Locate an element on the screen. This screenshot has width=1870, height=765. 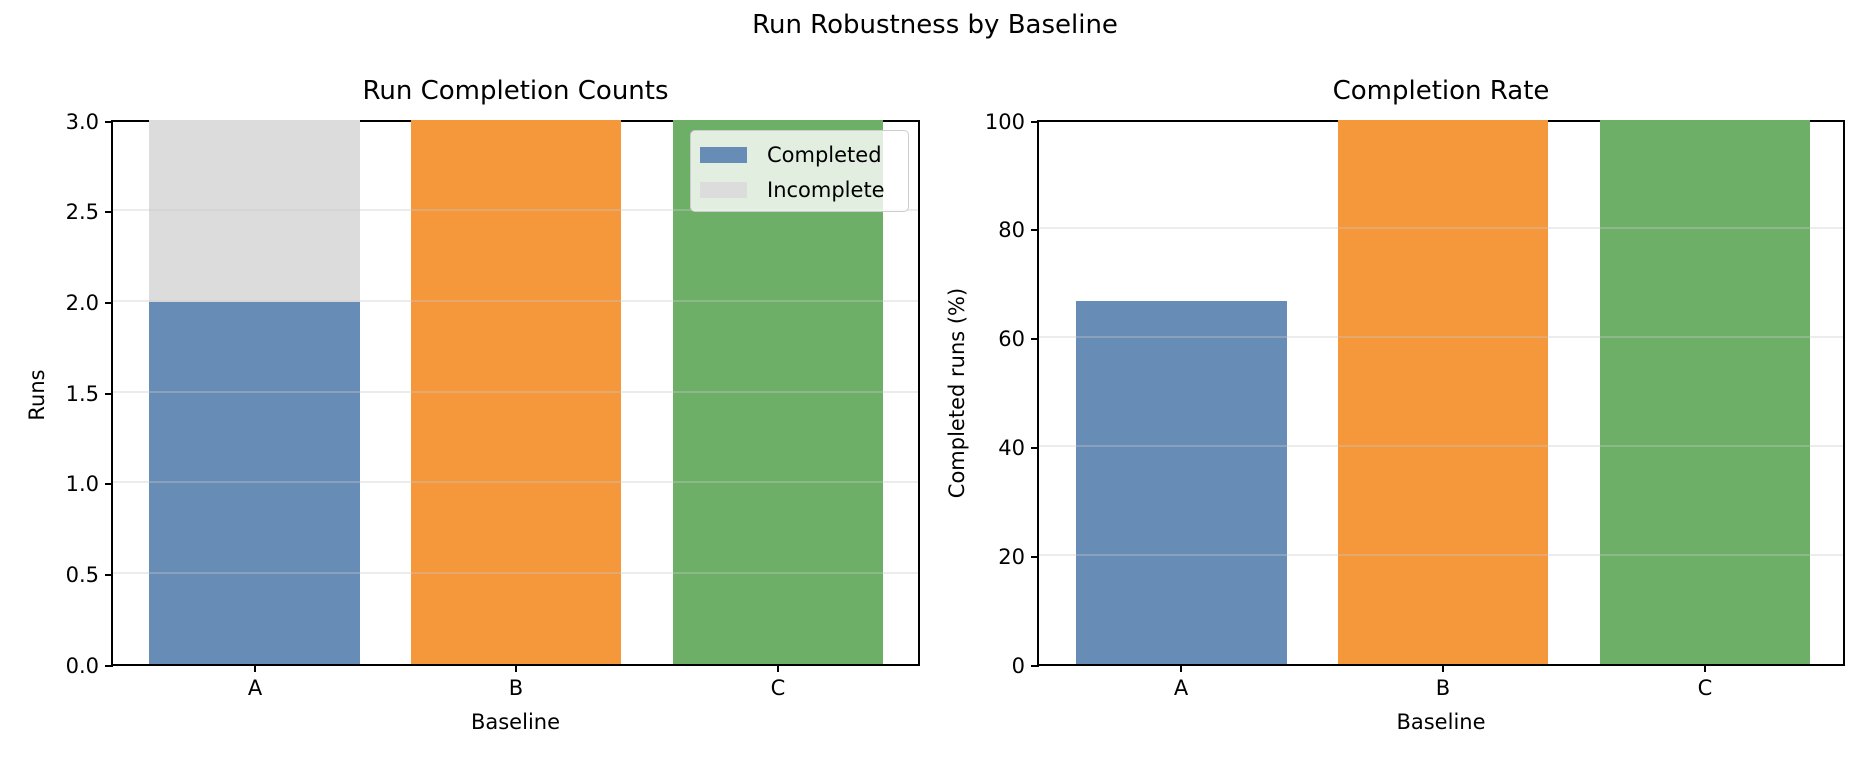
left-y-axis-label: Runs is located at coordinates (37, 395).